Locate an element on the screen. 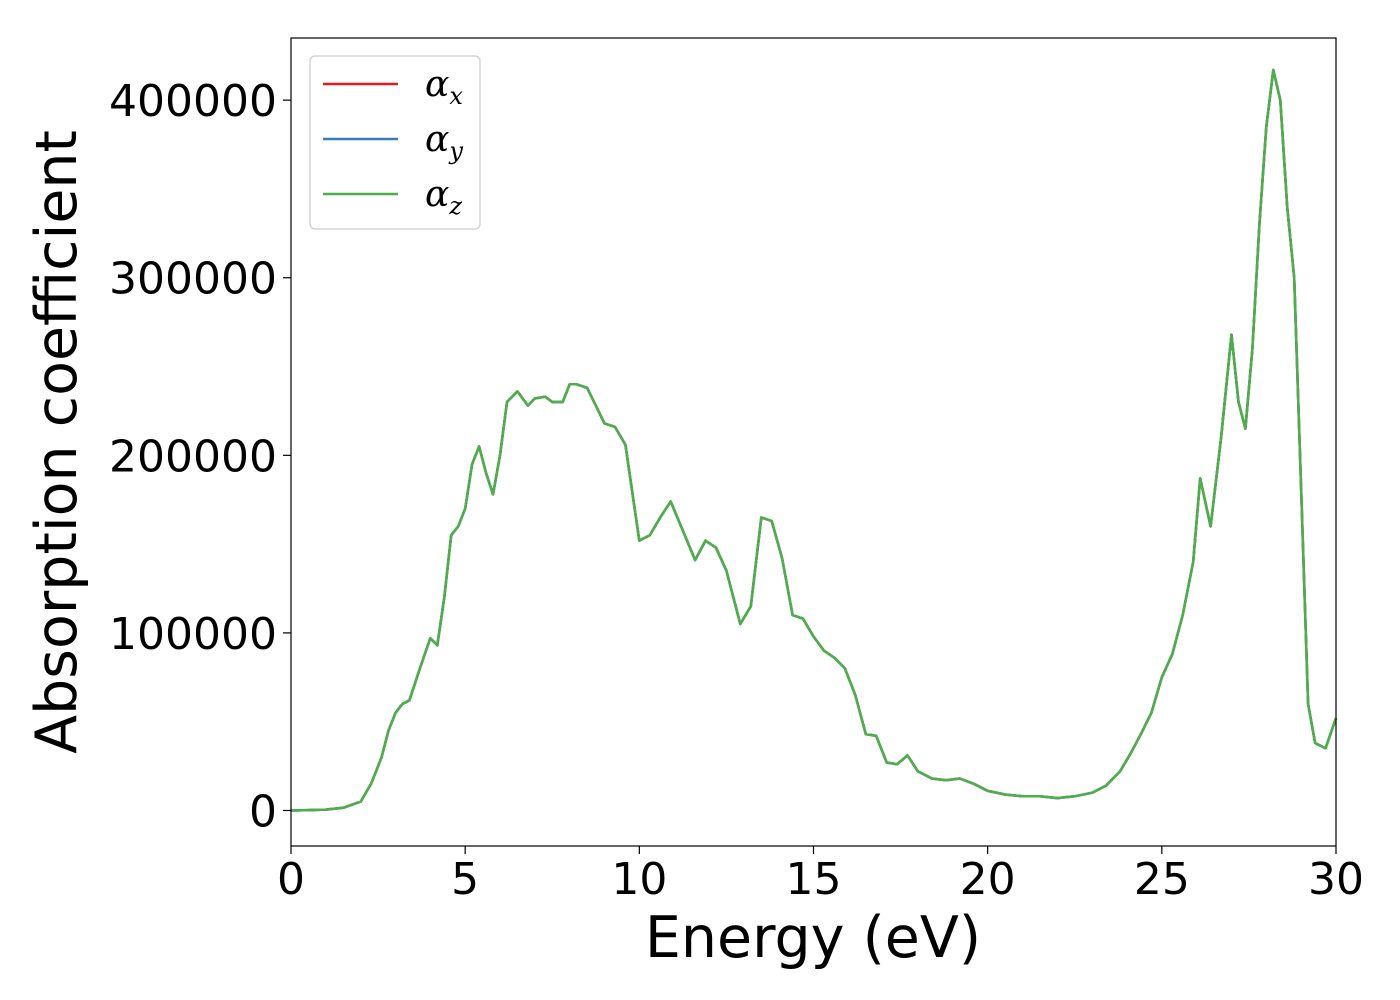 The width and height of the screenshot is (1400, 1000). x-axis: 0 5 10 15 20 25 30 is located at coordinates (820, 875).